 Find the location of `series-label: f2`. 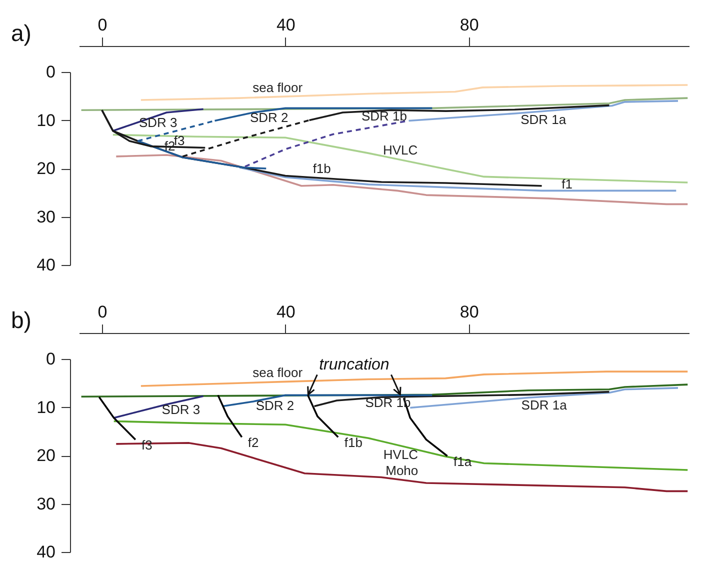

series-label: f2 is located at coordinates (253, 442).